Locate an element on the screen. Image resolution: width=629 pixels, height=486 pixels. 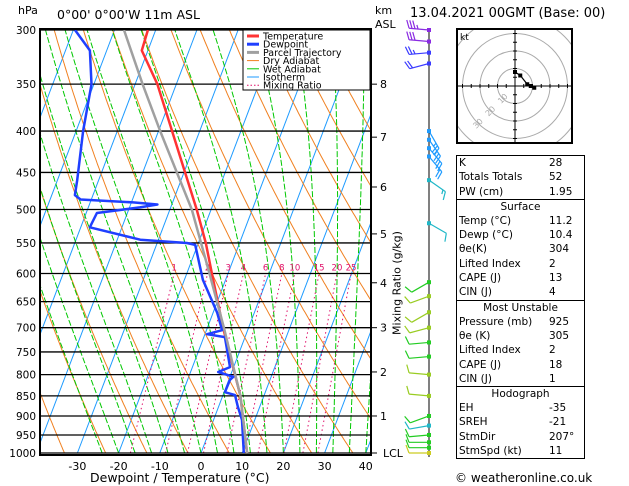
value: 10.4 is located at coordinates (561, 235).